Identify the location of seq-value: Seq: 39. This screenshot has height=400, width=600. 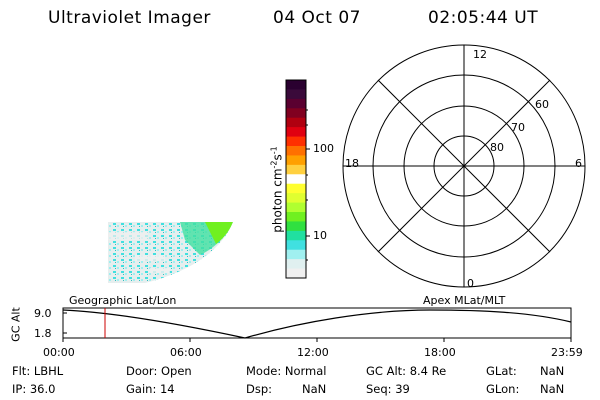
(388, 389).